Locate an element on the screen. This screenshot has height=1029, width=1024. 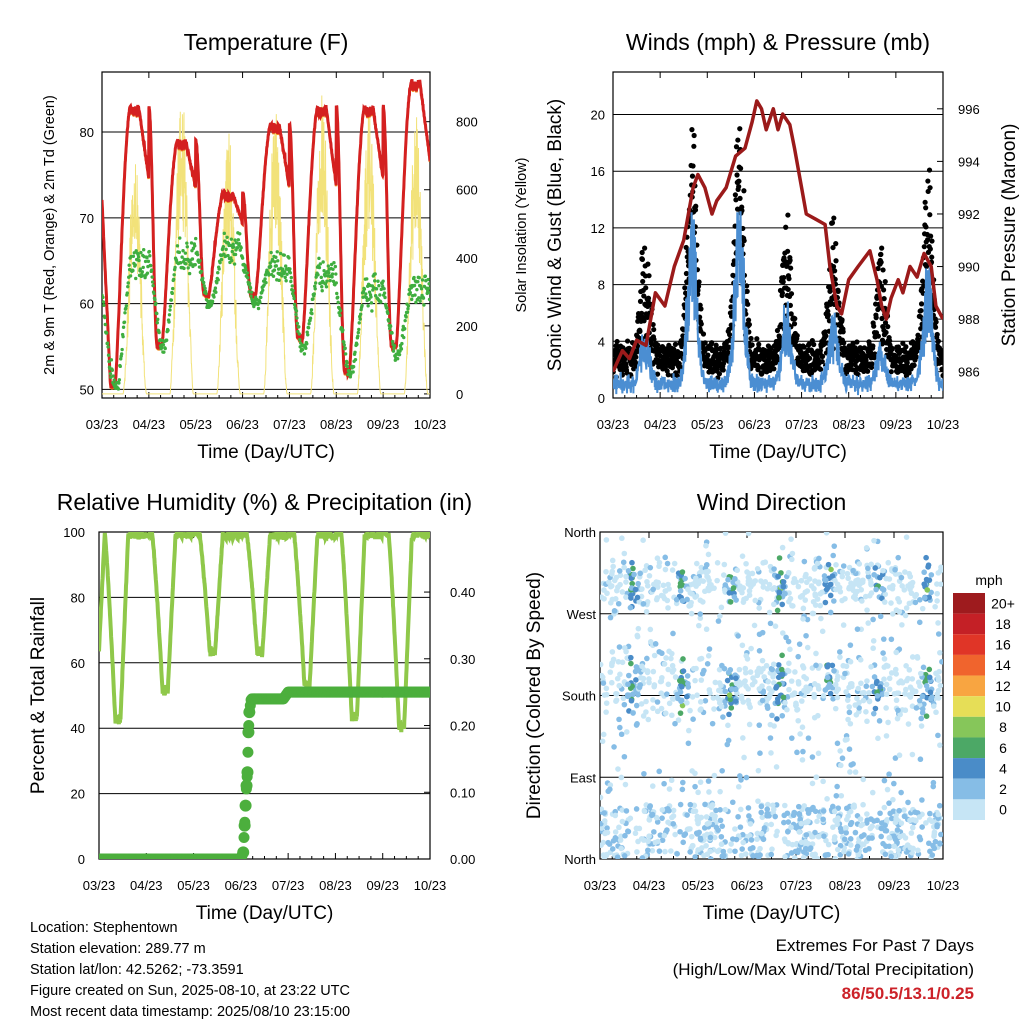
y2-tick-label: 0.40 is located at coordinates (462, 592).